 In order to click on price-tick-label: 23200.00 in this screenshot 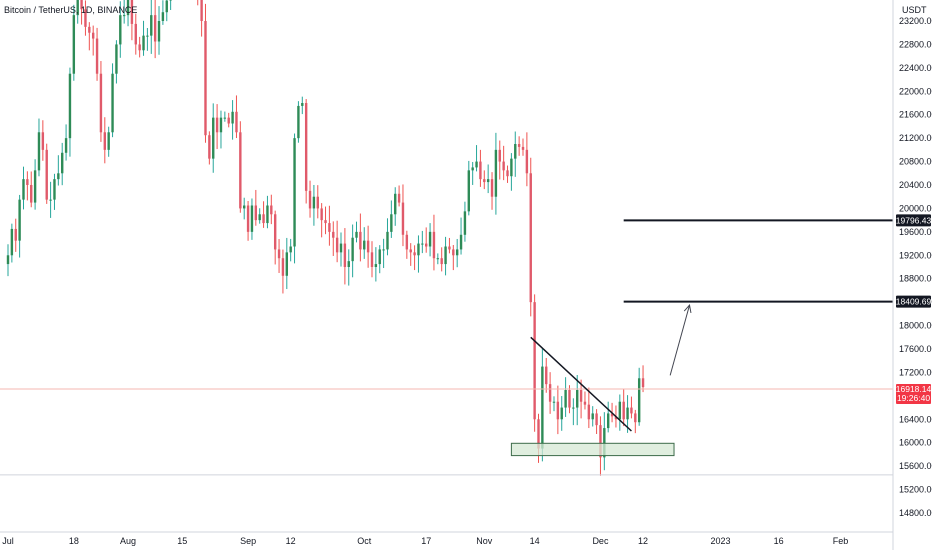, I will do `click(915, 21)`.